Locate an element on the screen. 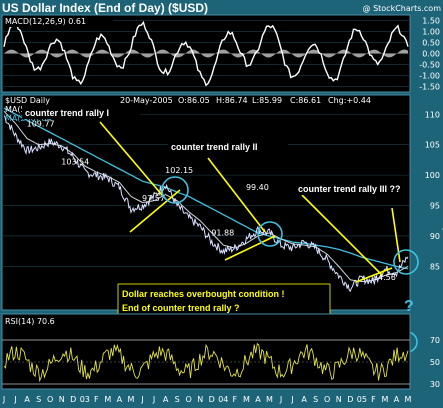 Image resolution: width=443 pixels, height=408 pixels. price-point-label: 97.57 is located at coordinates (153, 198).